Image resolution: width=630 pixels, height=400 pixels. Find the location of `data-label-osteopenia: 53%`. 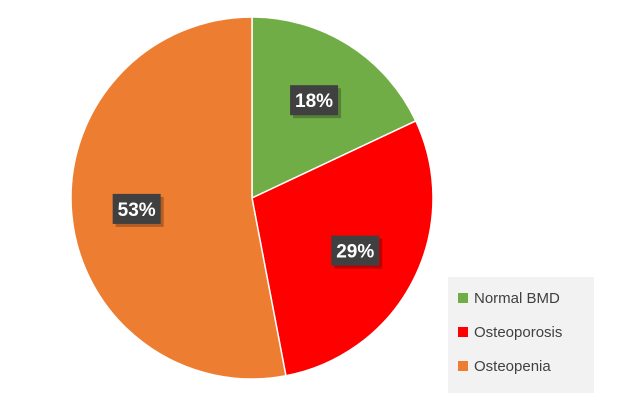

data-label-osteopenia: 53% is located at coordinates (138, 210).